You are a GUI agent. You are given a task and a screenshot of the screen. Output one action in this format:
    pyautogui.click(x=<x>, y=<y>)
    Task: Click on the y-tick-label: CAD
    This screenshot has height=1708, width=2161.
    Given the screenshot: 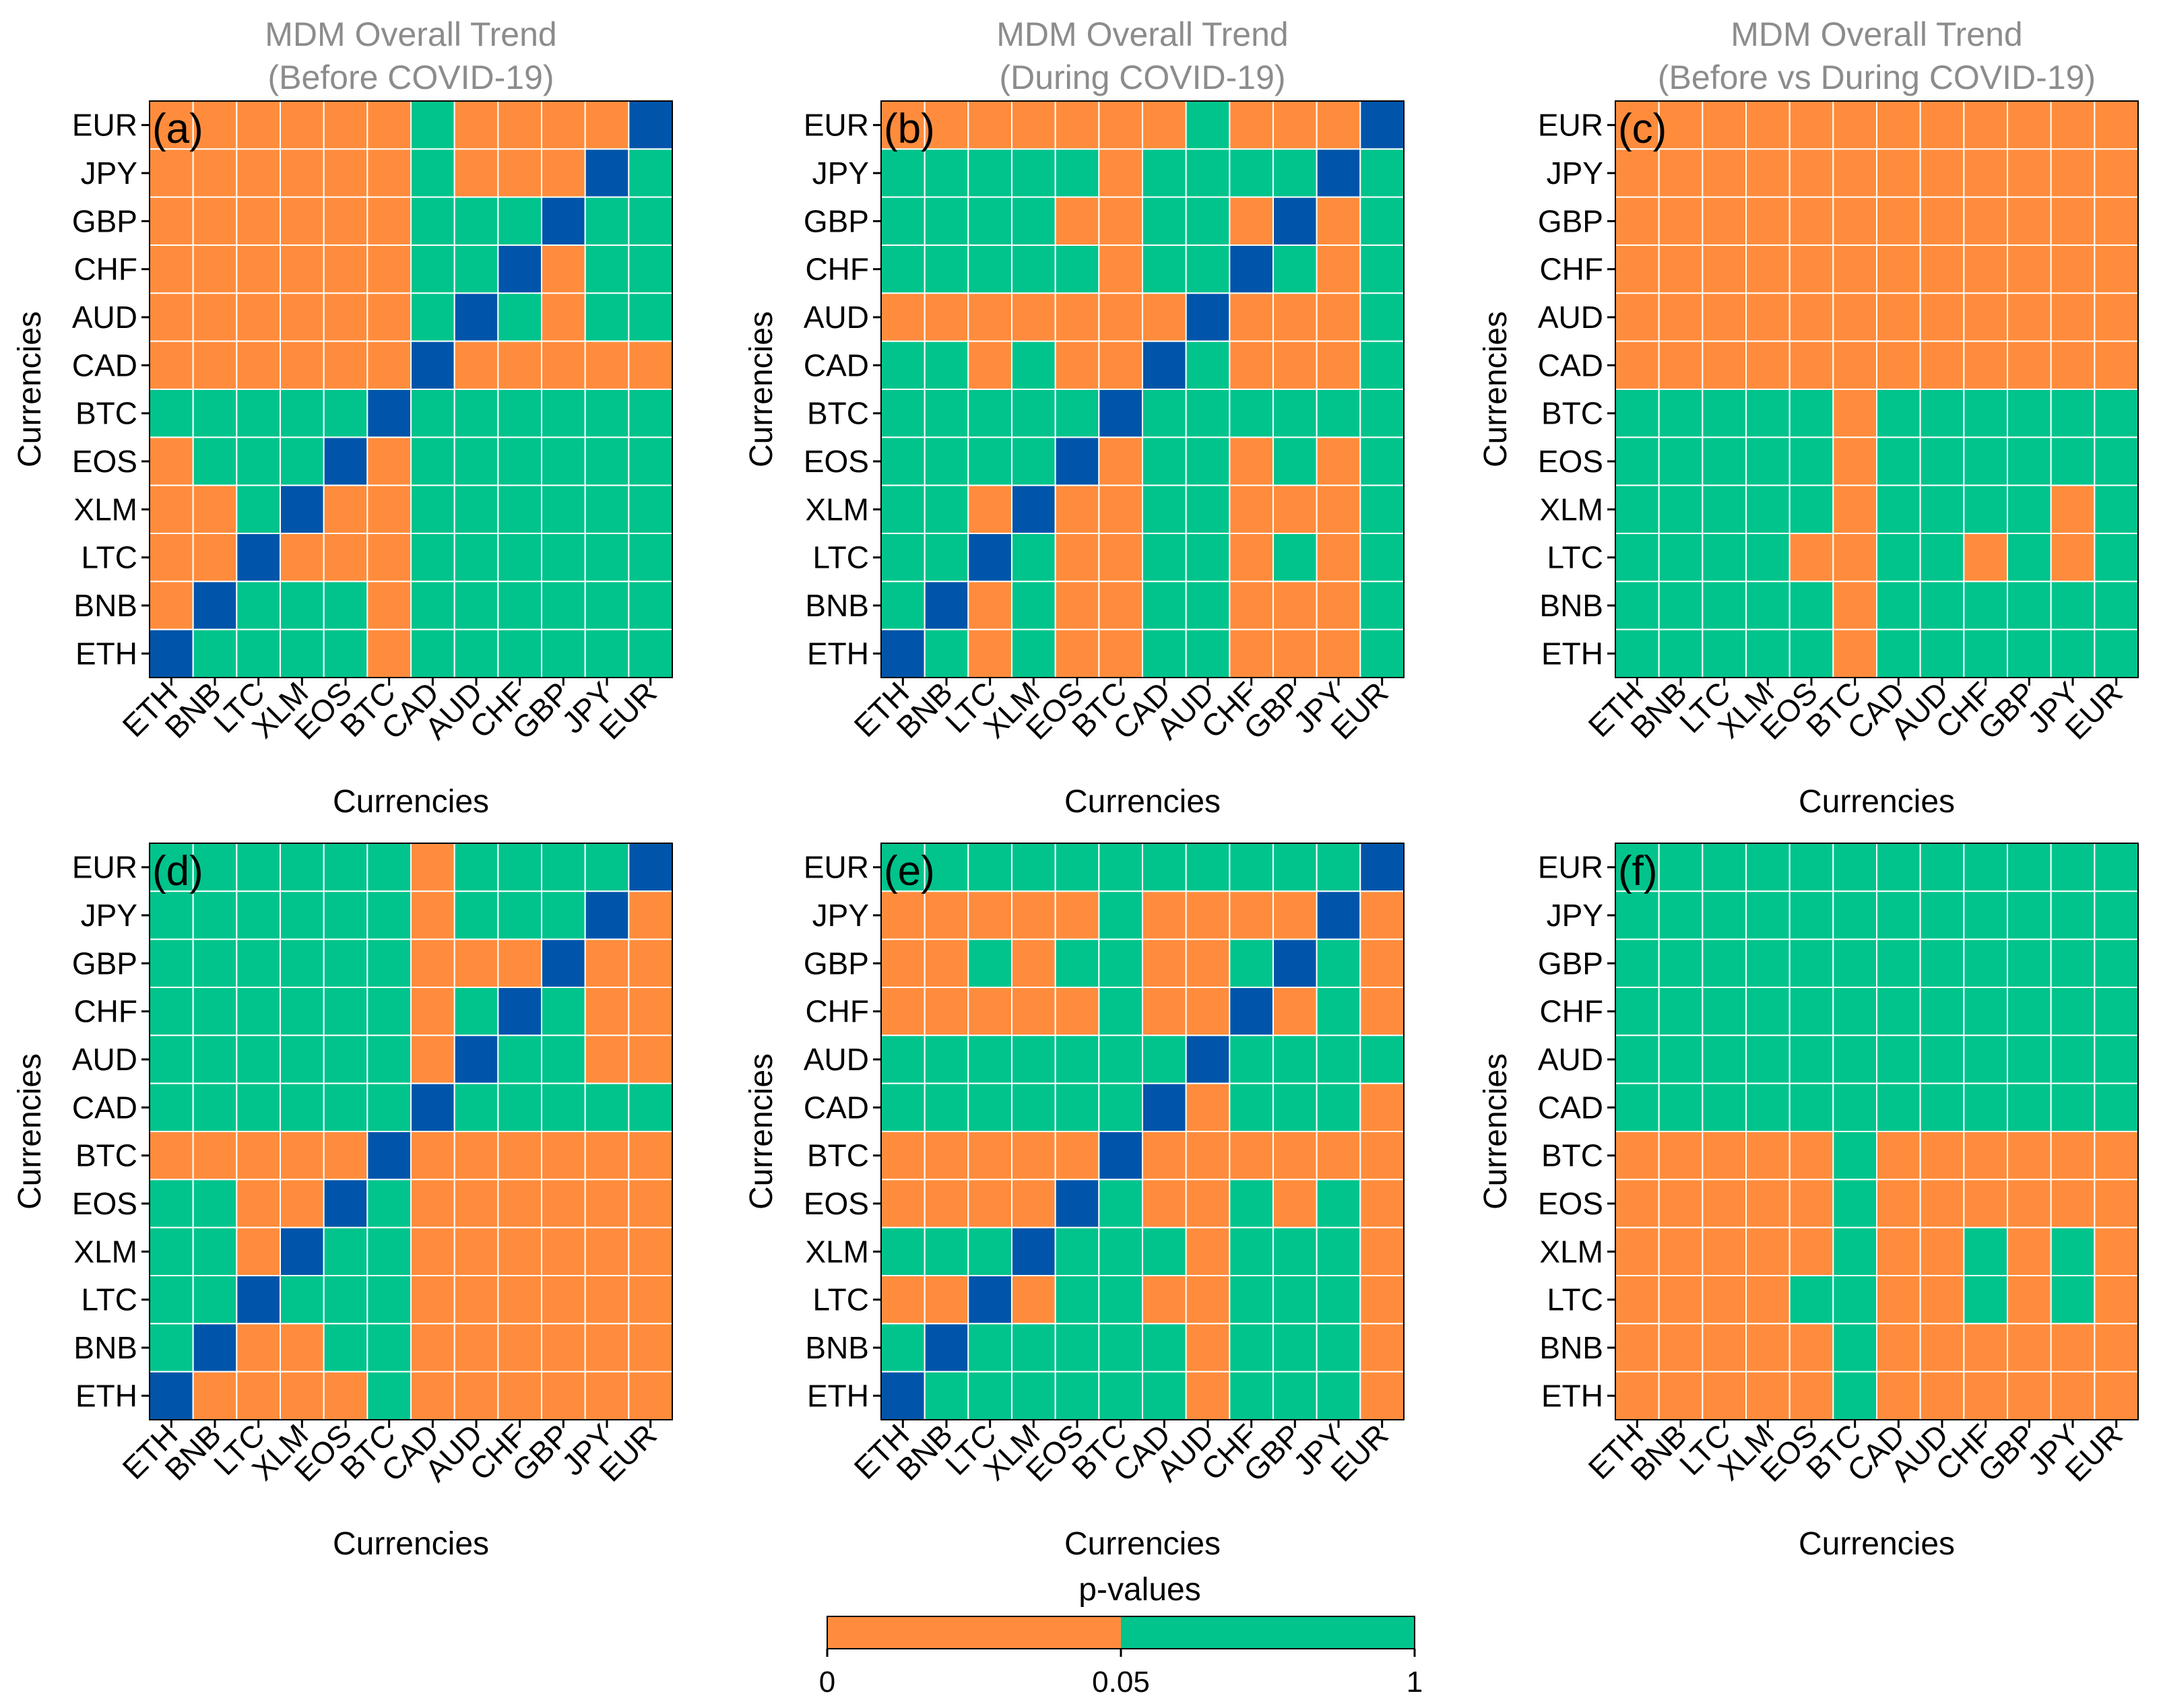 What is the action you would take?
    pyautogui.click(x=104, y=365)
    